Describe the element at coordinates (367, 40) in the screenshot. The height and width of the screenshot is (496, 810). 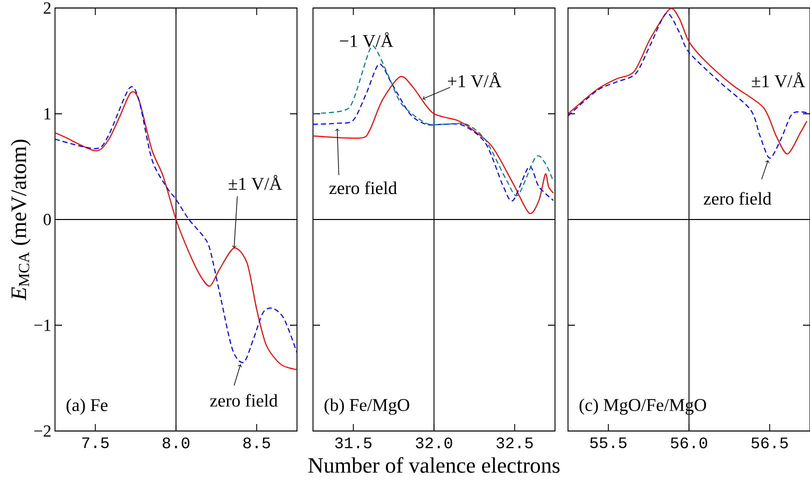
I see `annotation: −1 V/Å` at that location.